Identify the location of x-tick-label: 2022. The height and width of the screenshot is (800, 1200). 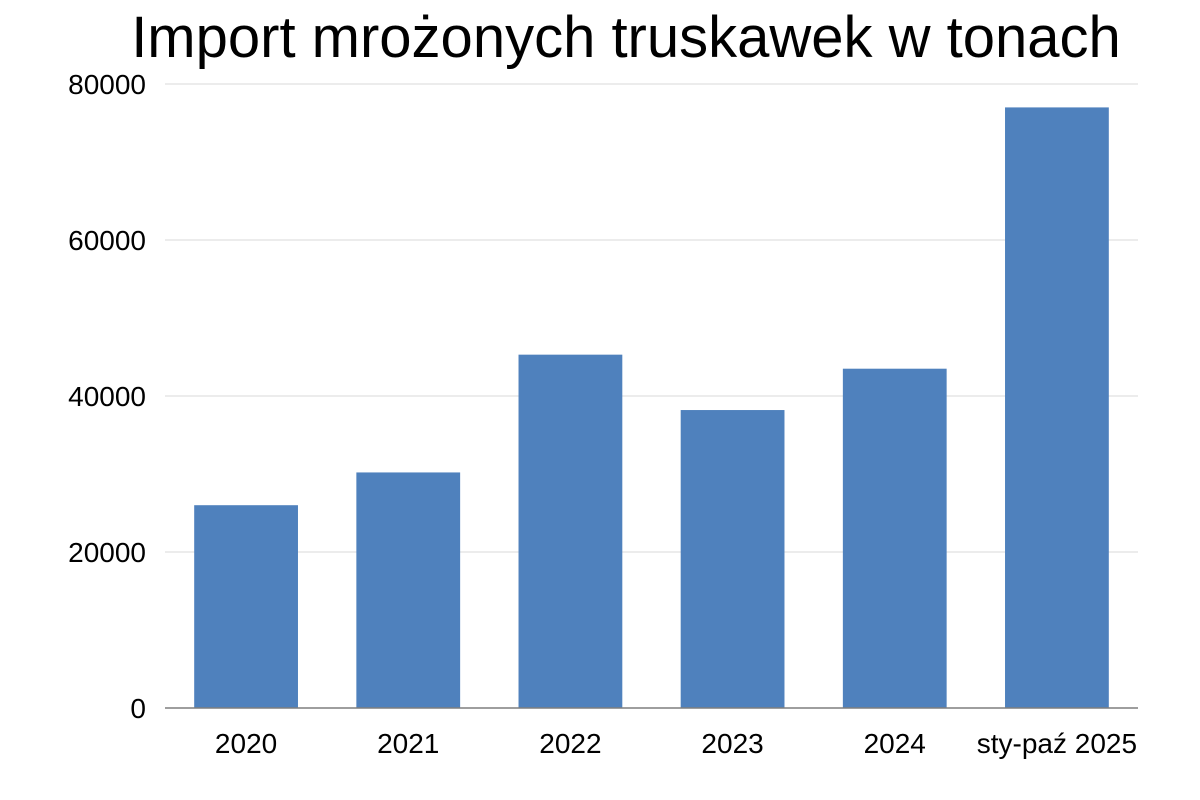
(570, 743).